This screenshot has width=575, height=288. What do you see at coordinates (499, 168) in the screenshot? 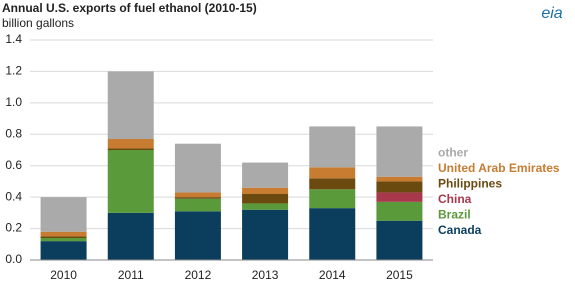
I see `legend-label: United Arab Emirates` at bounding box center [499, 168].